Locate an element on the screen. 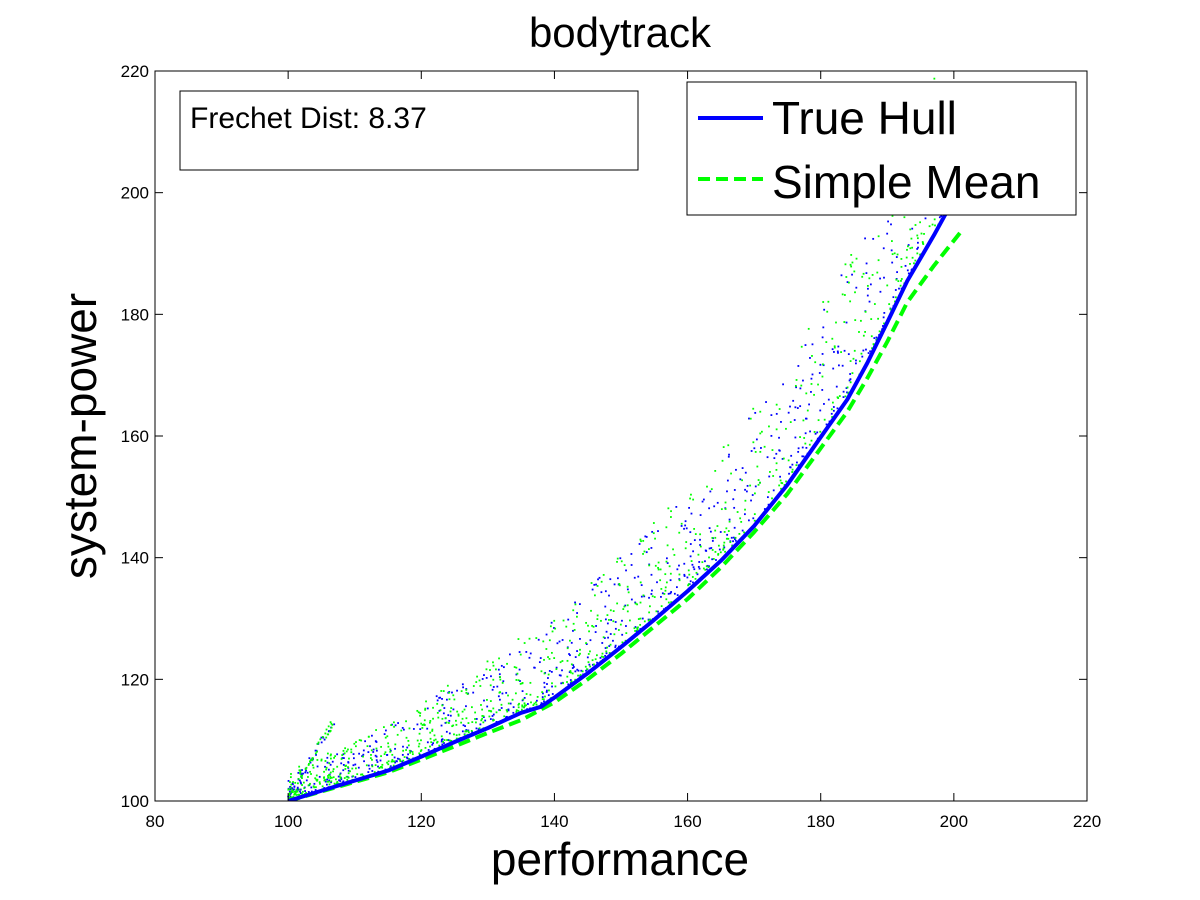 The height and width of the screenshot is (900, 1200). legend-label-simple-mean: Simple Mean is located at coordinates (906, 182).